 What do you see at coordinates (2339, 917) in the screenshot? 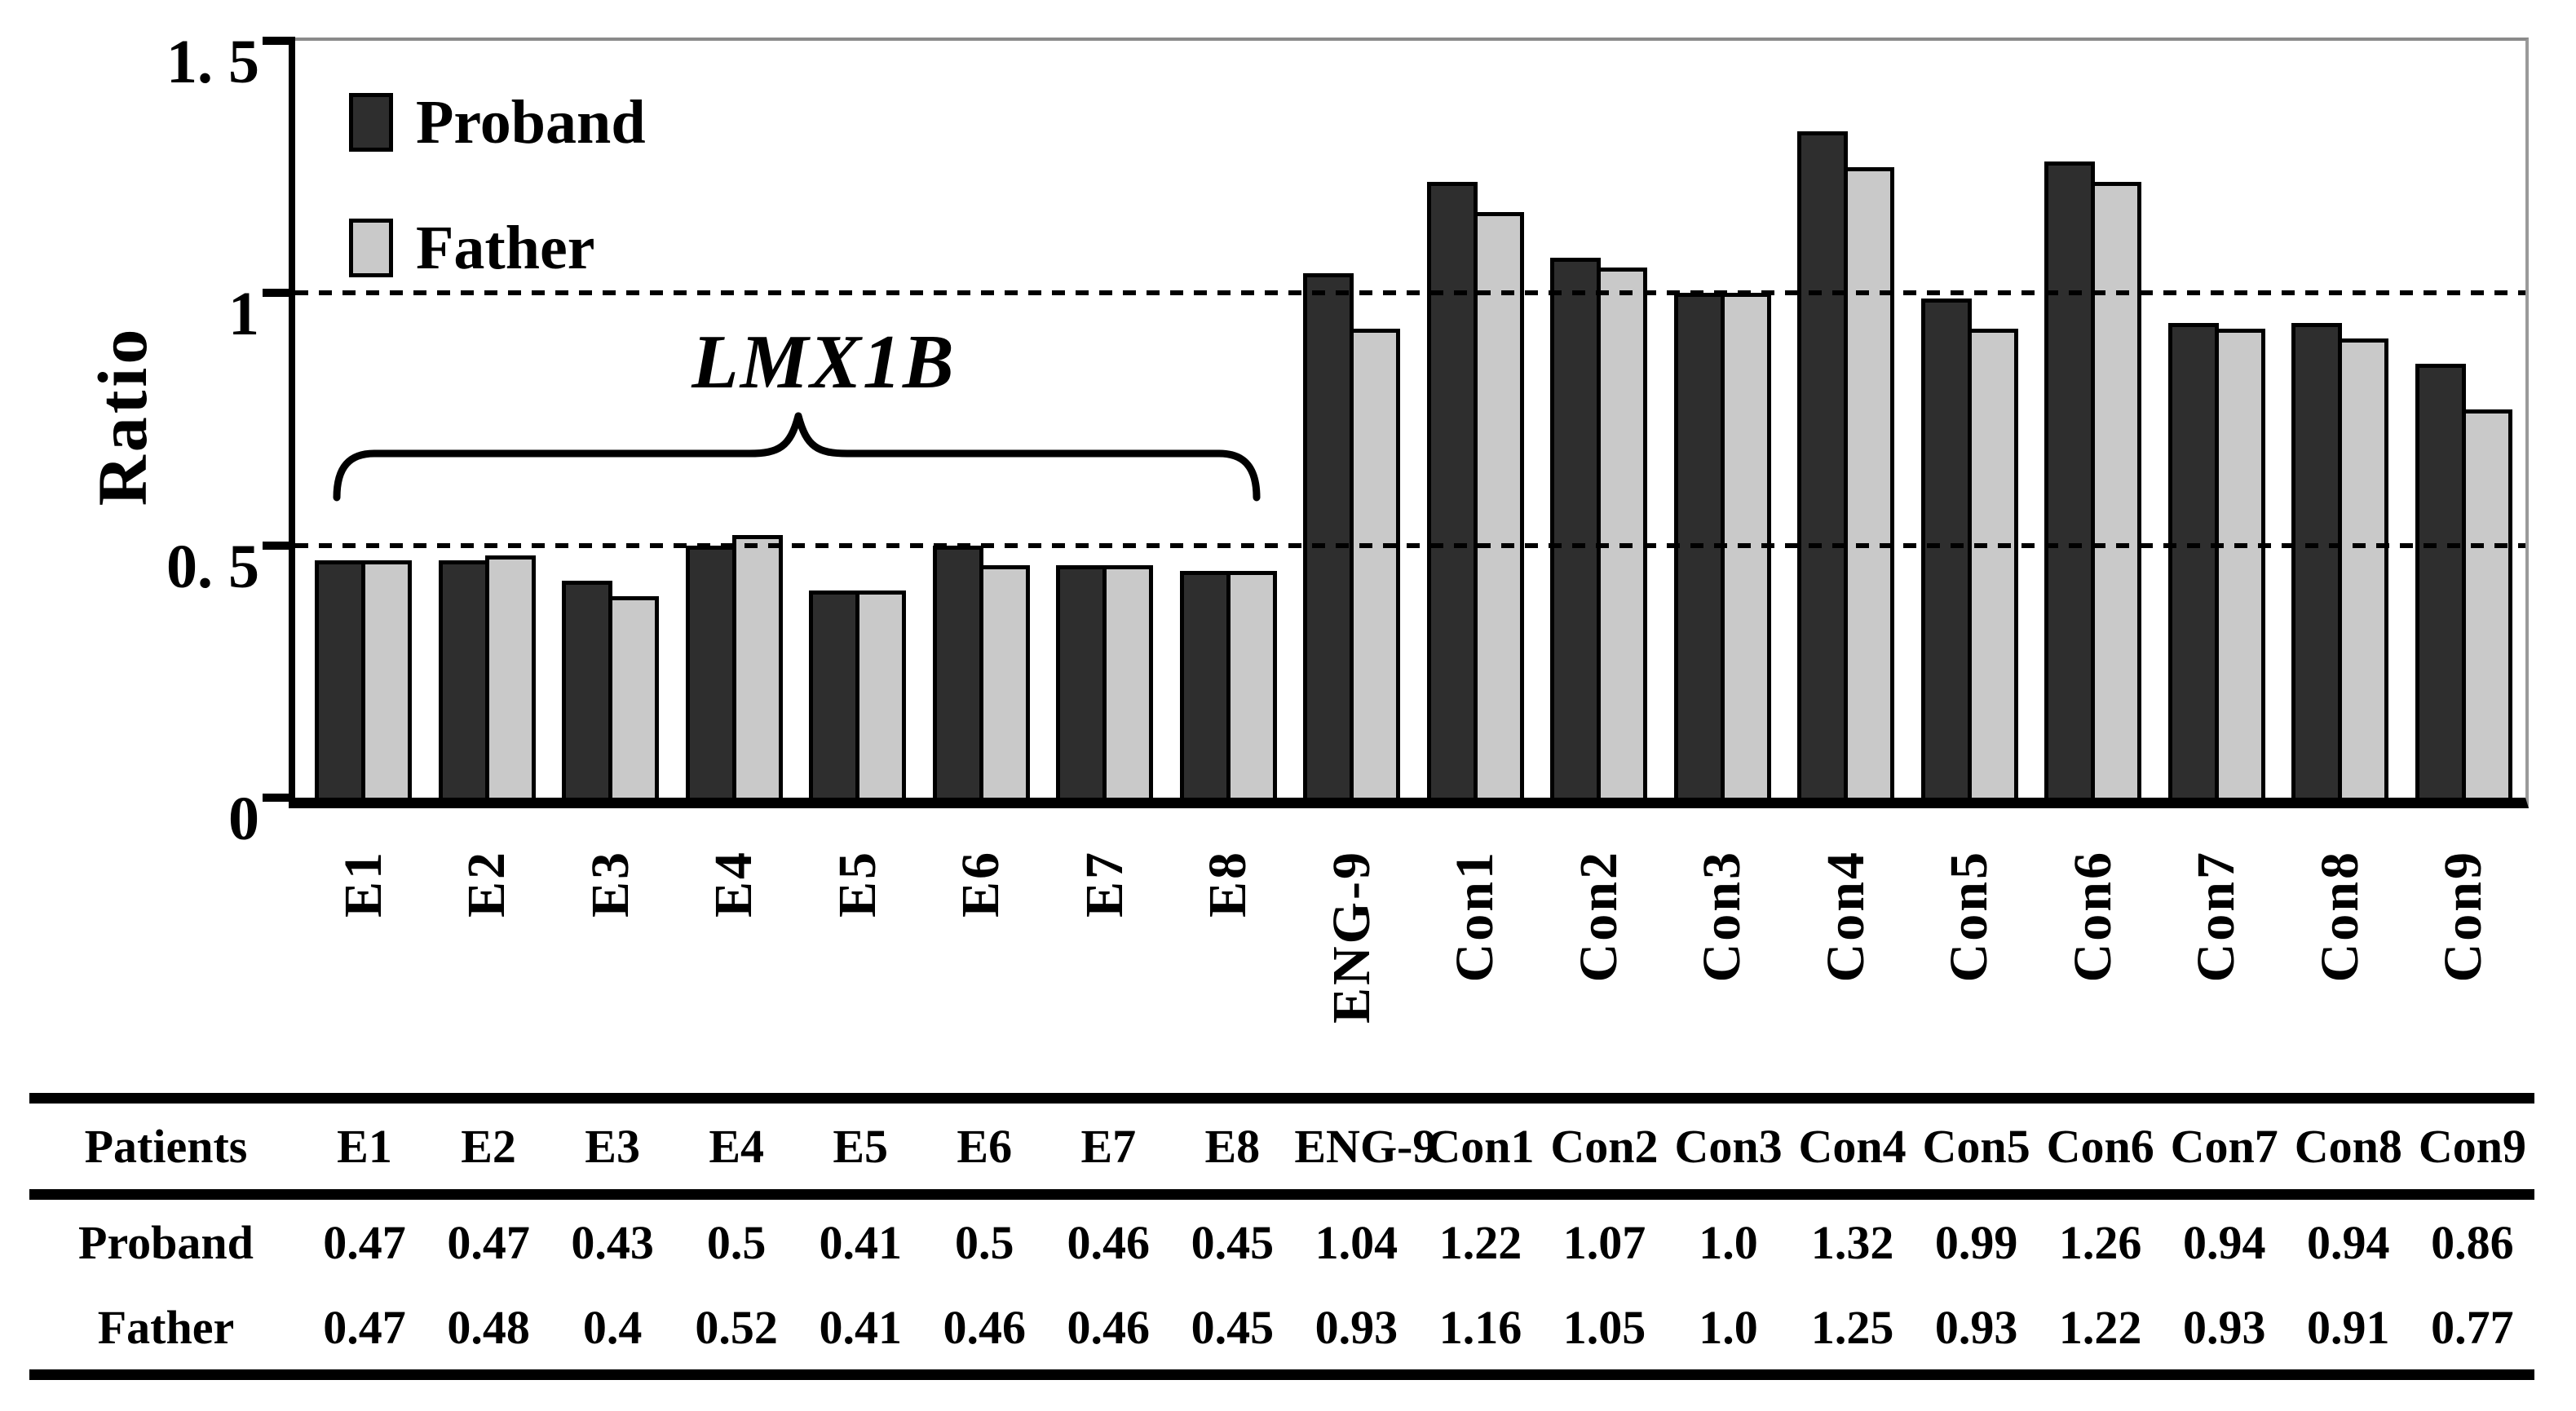
I see `x-label-Con8: Con8` at bounding box center [2339, 917].